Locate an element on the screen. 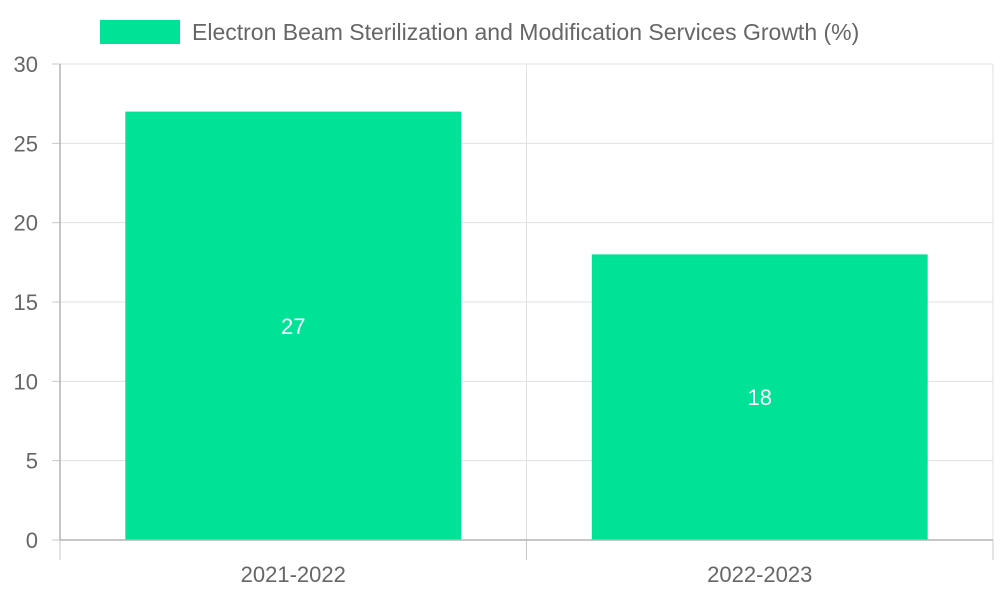 The image size is (1000, 600). y-tick-label: 25 is located at coordinates (26, 143).